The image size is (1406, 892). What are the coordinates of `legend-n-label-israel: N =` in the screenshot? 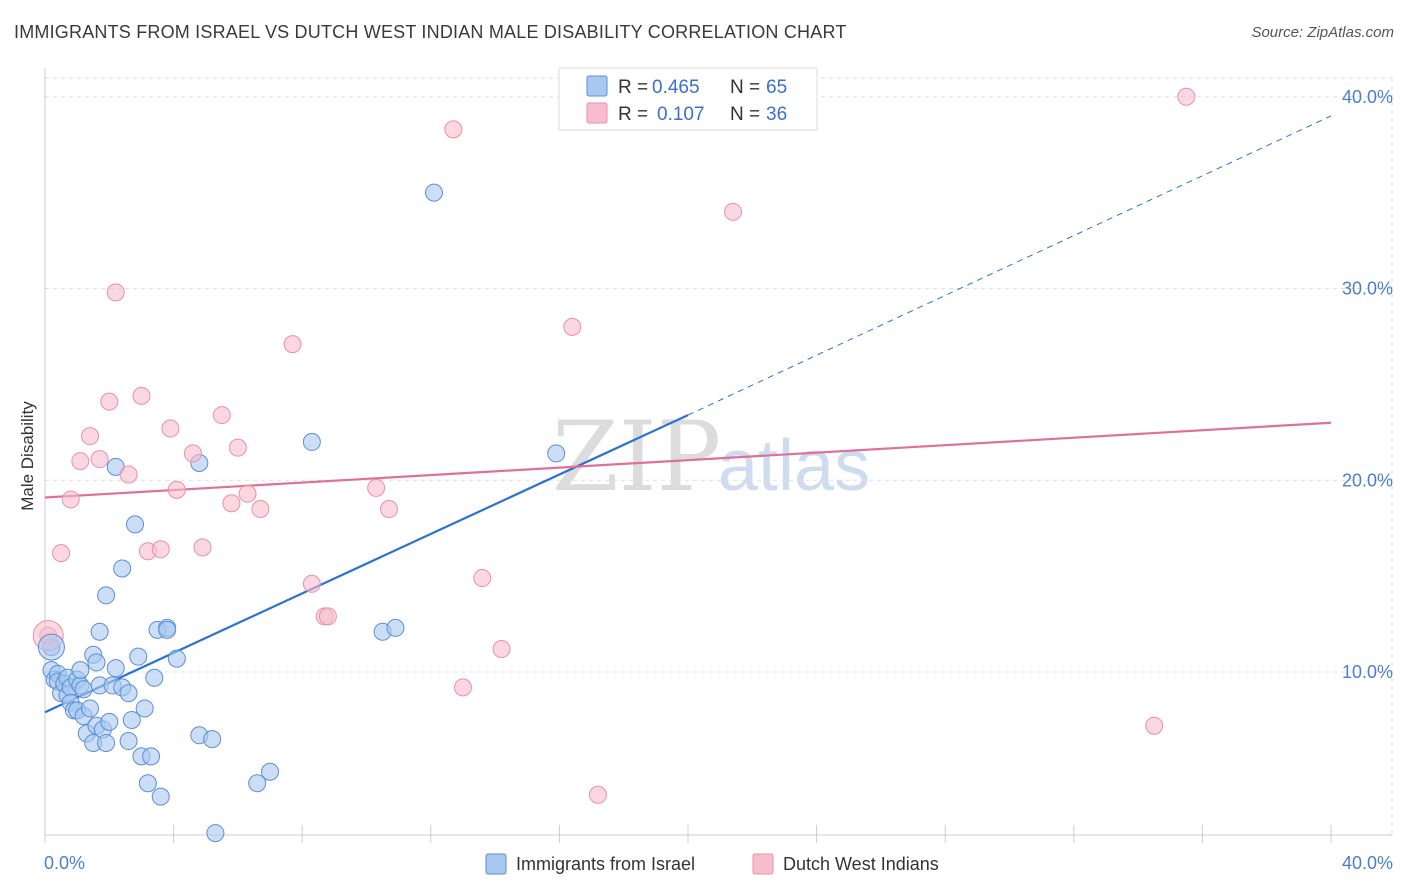 It's located at (745, 87).